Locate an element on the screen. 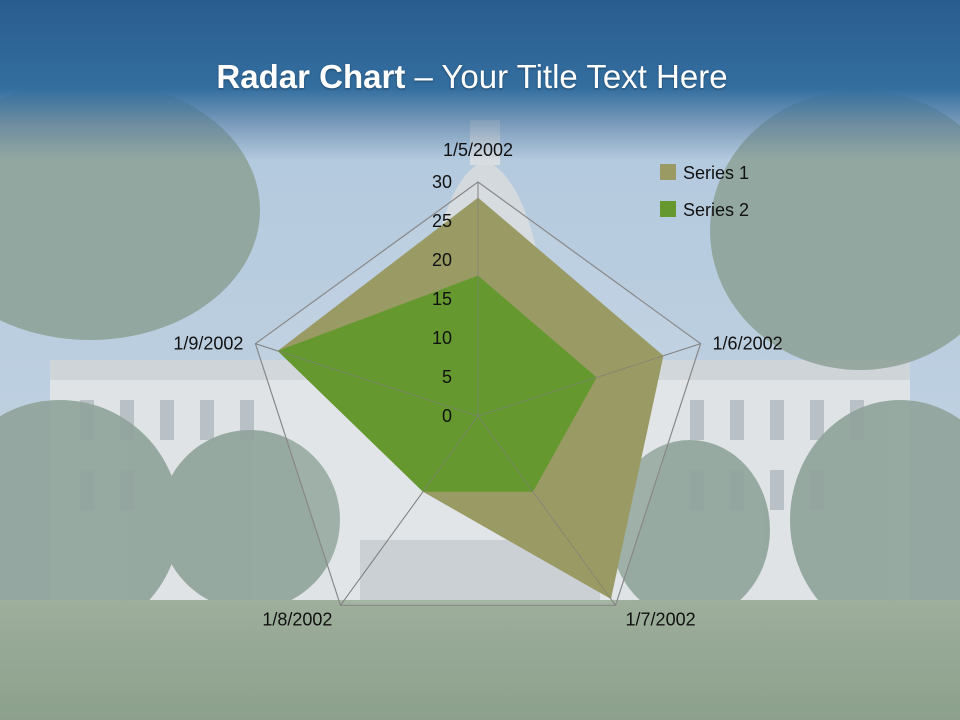 Image resolution: width=960 pixels, height=720 pixels. radial-tick-label: 10 is located at coordinates (442, 338).